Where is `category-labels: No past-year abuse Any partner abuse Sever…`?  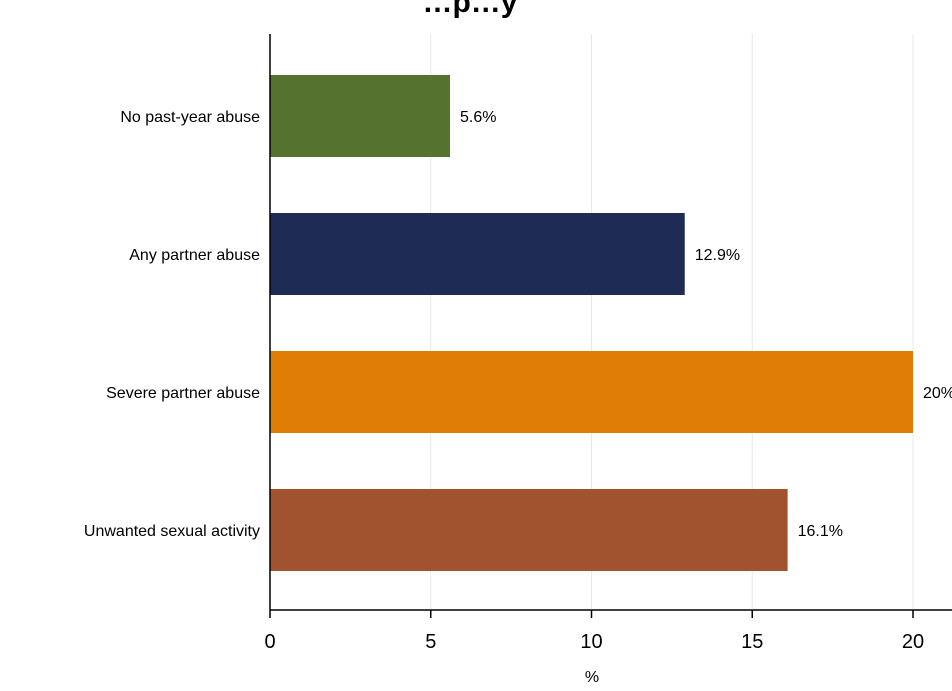
category-labels: No past-year abuse Any partner abuse Sever… is located at coordinates (172, 324).